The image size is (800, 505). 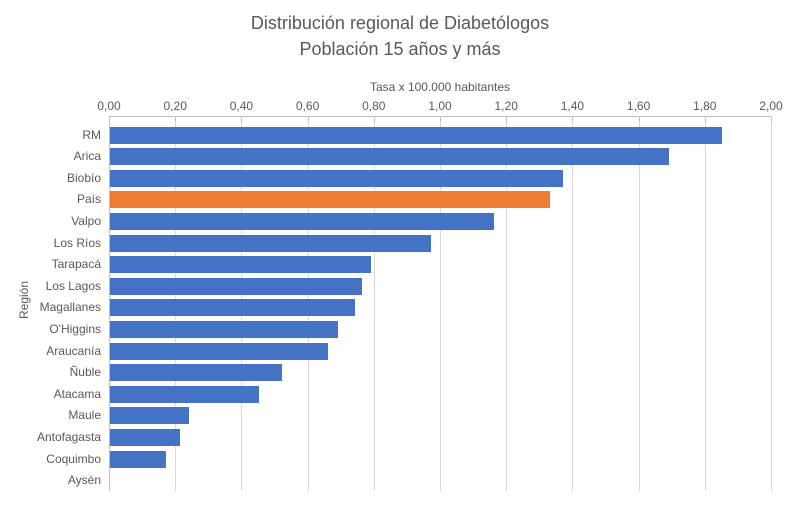 I want to click on bar-magallanes, so click(x=232, y=308).